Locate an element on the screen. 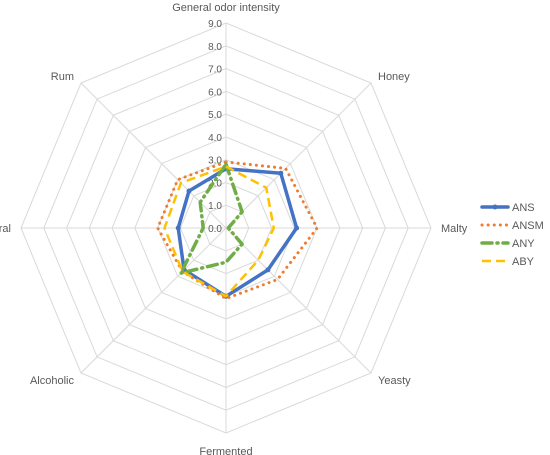 The height and width of the screenshot is (455, 550). axis-label: Fermented is located at coordinates (225, 450).